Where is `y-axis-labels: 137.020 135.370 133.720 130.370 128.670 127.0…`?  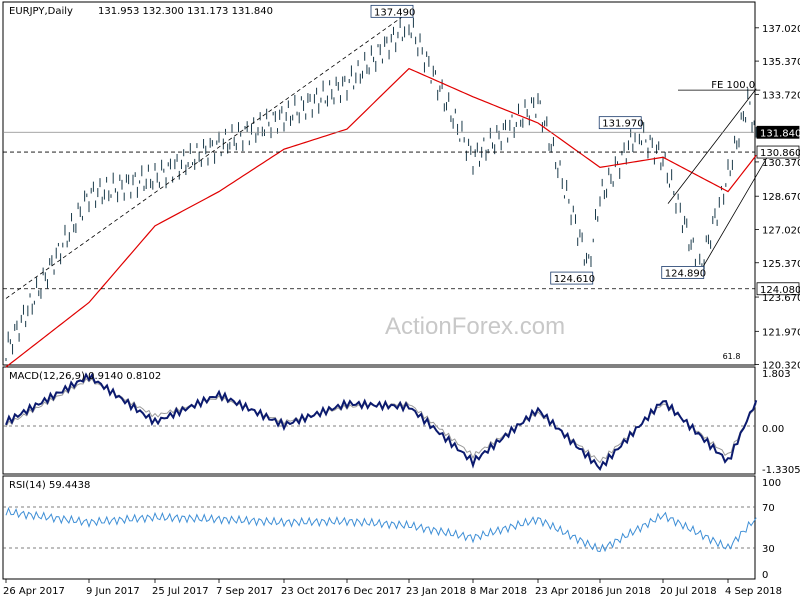 y-axis-labels: 137.020 135.370 133.720 130.370 128.670 127.0… is located at coordinates (777, 302).